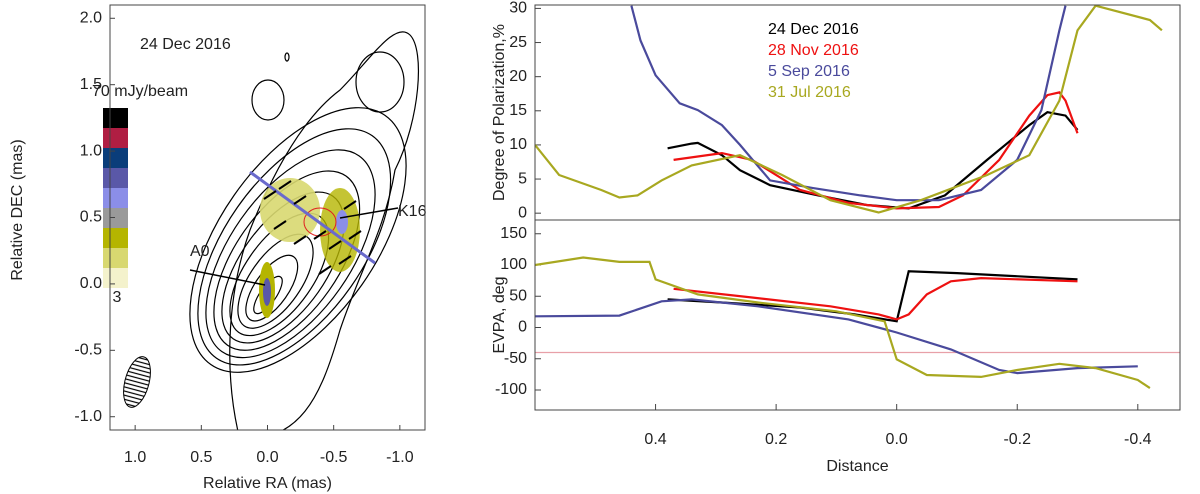 The width and height of the screenshot is (1200, 494). Describe the element at coordinates (91, 283) in the screenshot. I see `y-tick-label: 0.0` at that location.